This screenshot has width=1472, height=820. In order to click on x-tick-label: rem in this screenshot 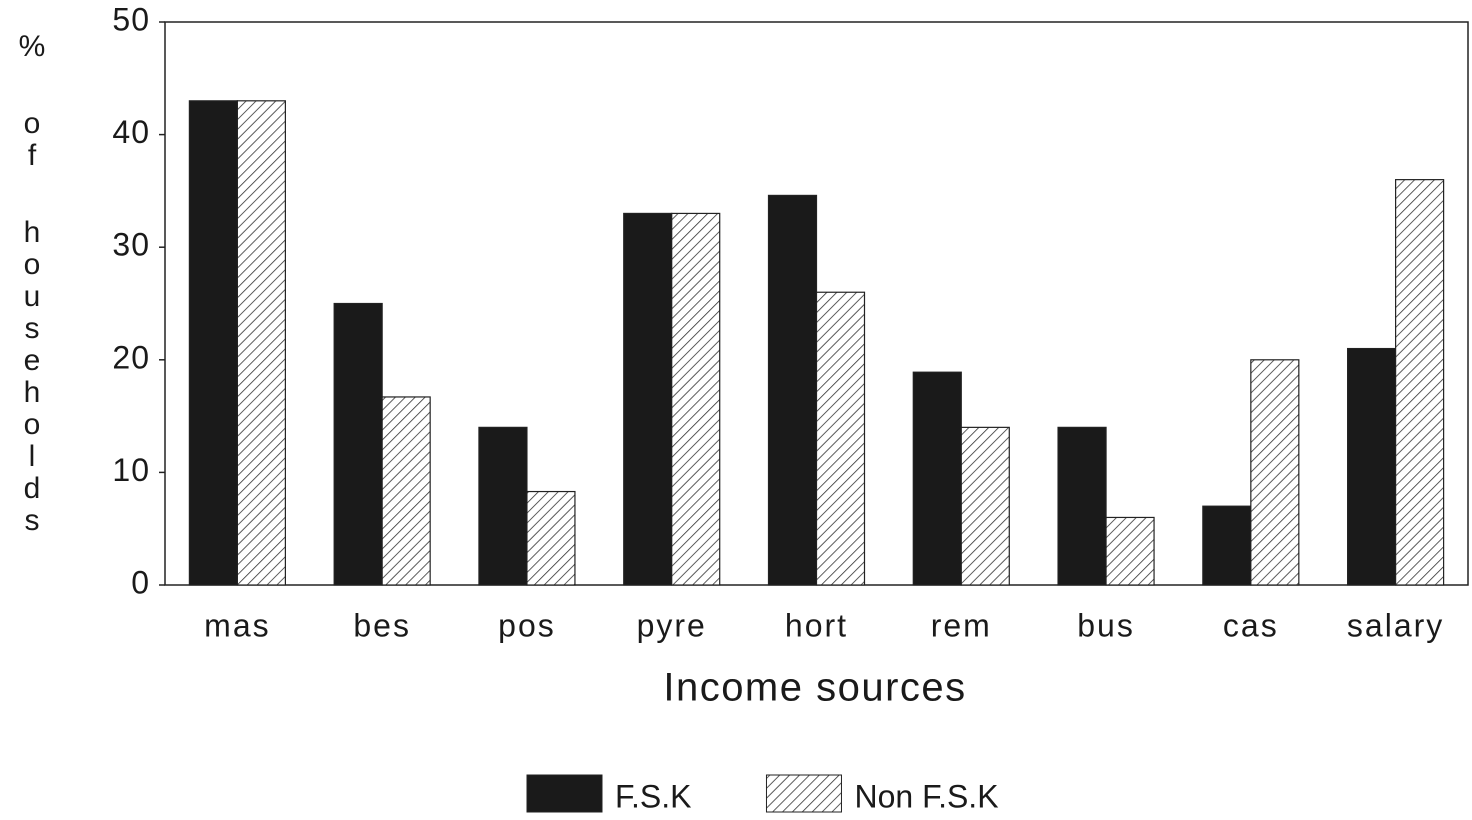, I will do `click(961, 625)`.